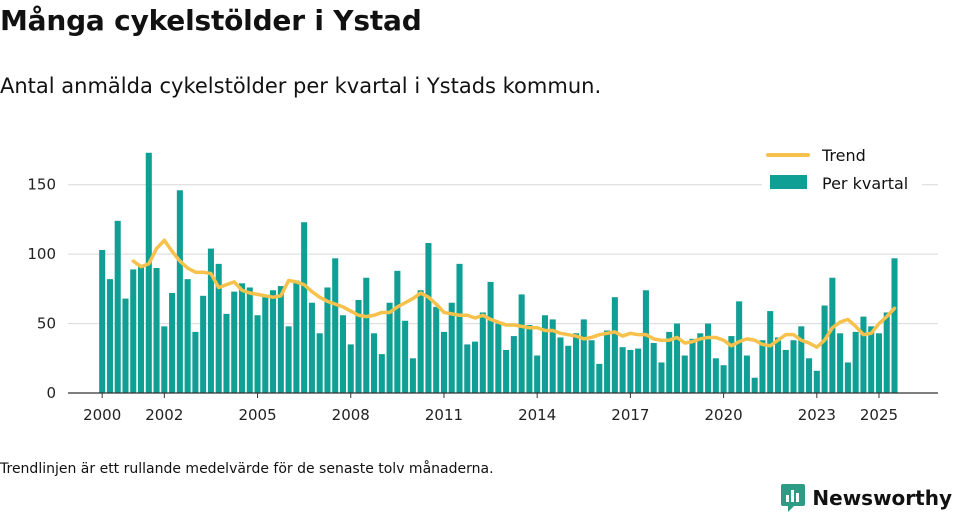  What do you see at coordinates (51, 393) in the screenshot?
I see `y-tick-label-0: 0` at bounding box center [51, 393].